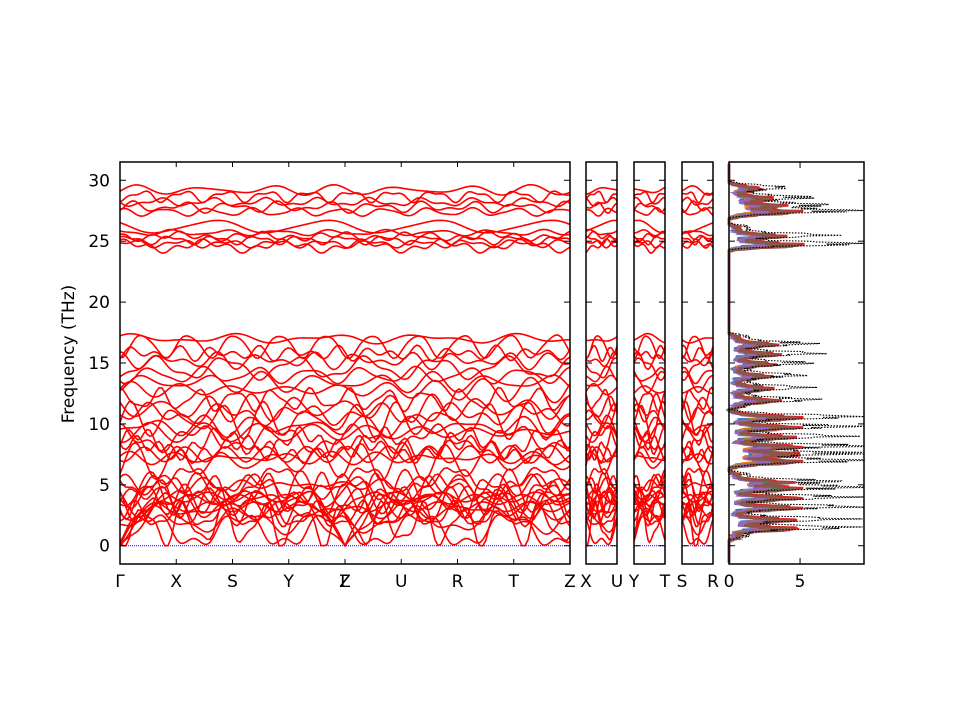 The image size is (960, 720). I want to click on y-tick-label: 5, so click(104, 486).